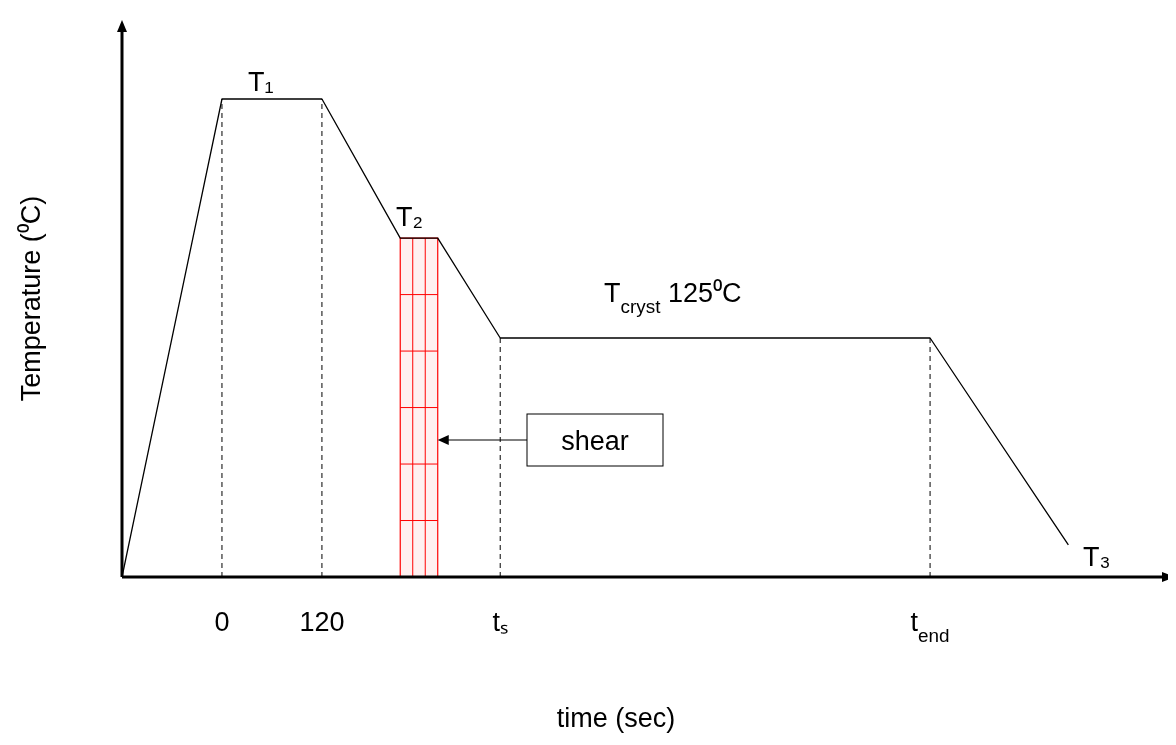  Describe the element at coordinates (616, 718) in the screenshot. I see `x-axis-title: time (sec)` at that location.